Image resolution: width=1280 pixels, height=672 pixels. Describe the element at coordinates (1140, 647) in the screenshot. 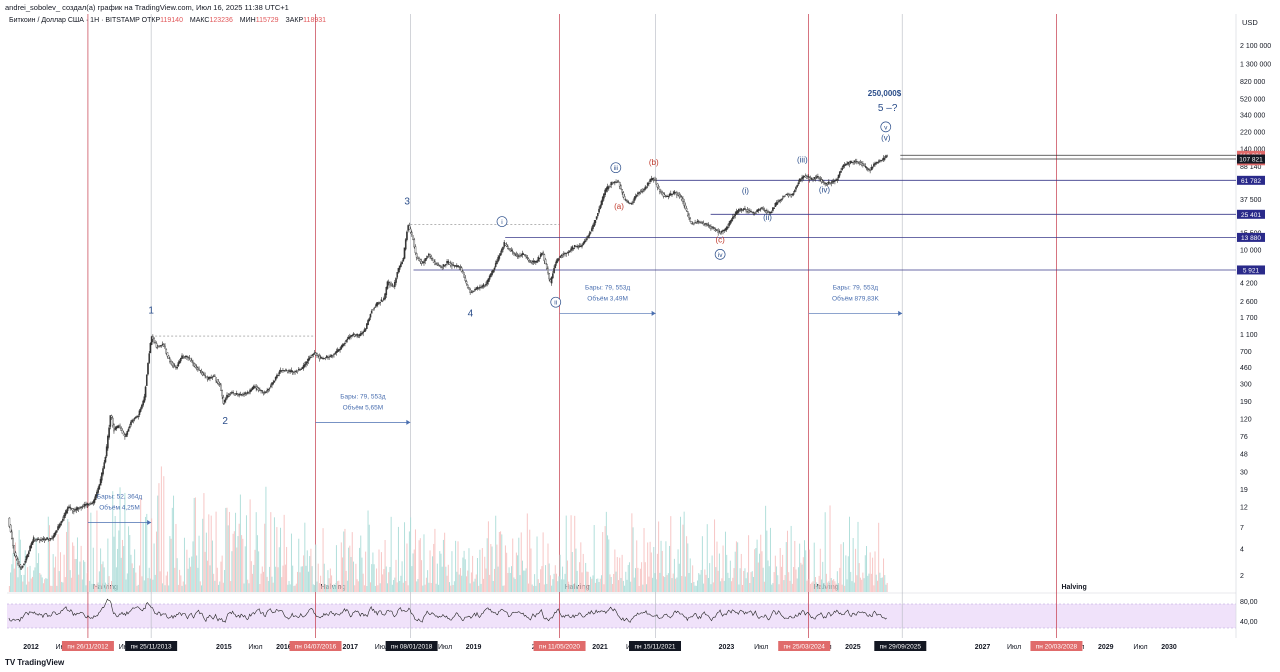

I see `time-tick-label: Июл` at that location.